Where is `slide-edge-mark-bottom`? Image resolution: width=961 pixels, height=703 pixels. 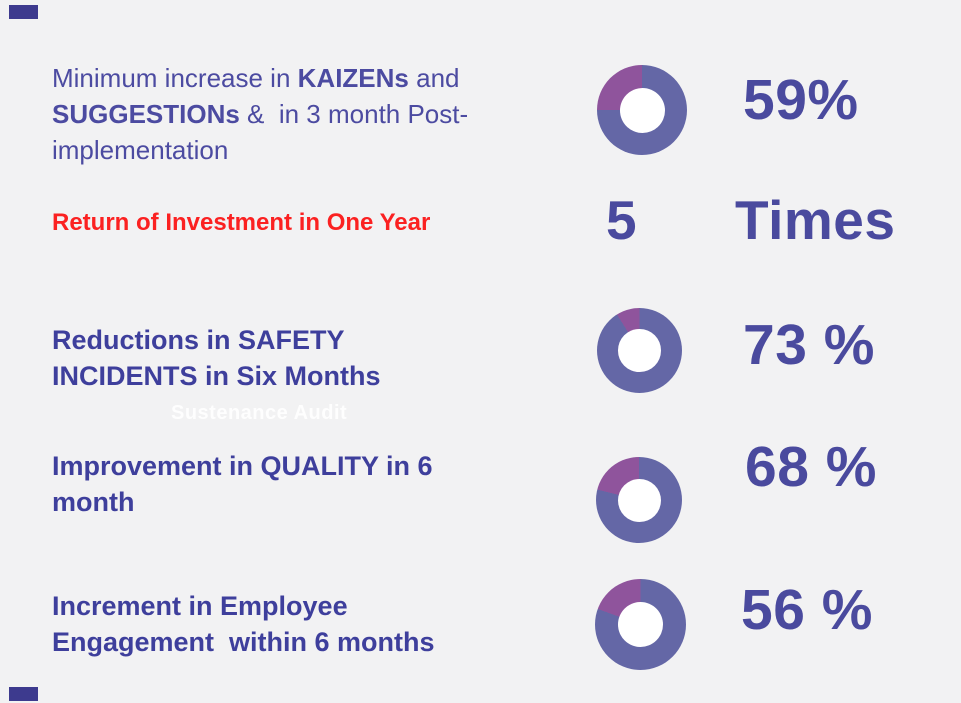
slide-edge-mark-bottom is located at coordinates (23, 694).